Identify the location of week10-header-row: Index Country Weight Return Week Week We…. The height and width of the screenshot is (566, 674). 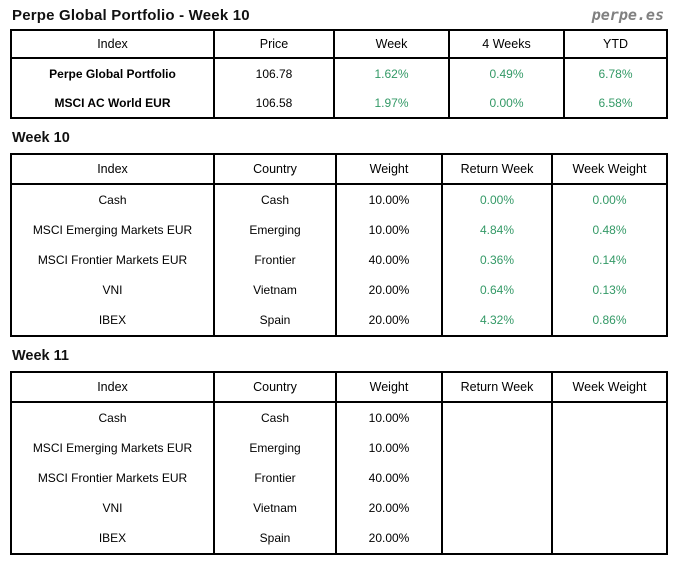
(339, 169).